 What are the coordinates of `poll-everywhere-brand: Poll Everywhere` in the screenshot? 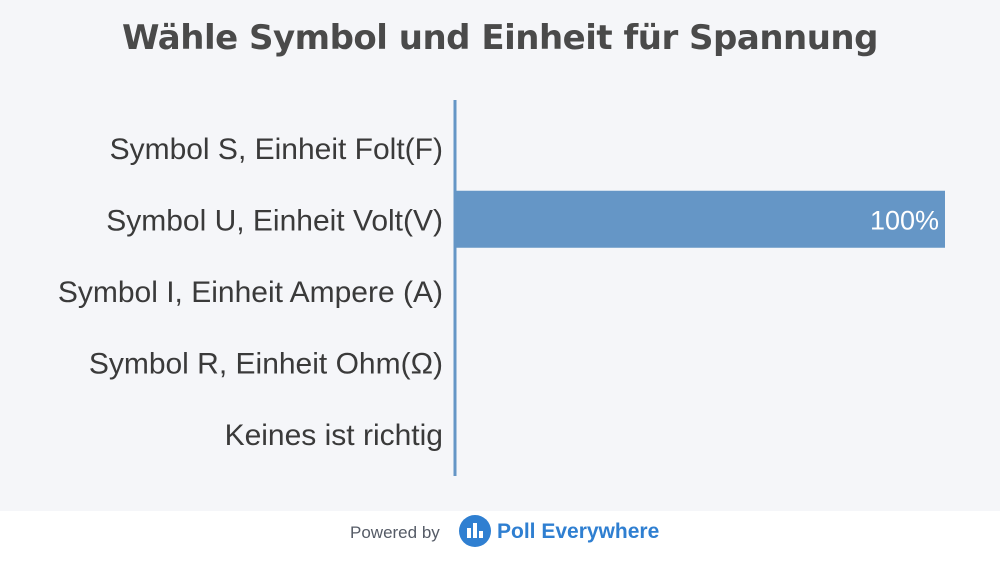 It's located at (578, 531).